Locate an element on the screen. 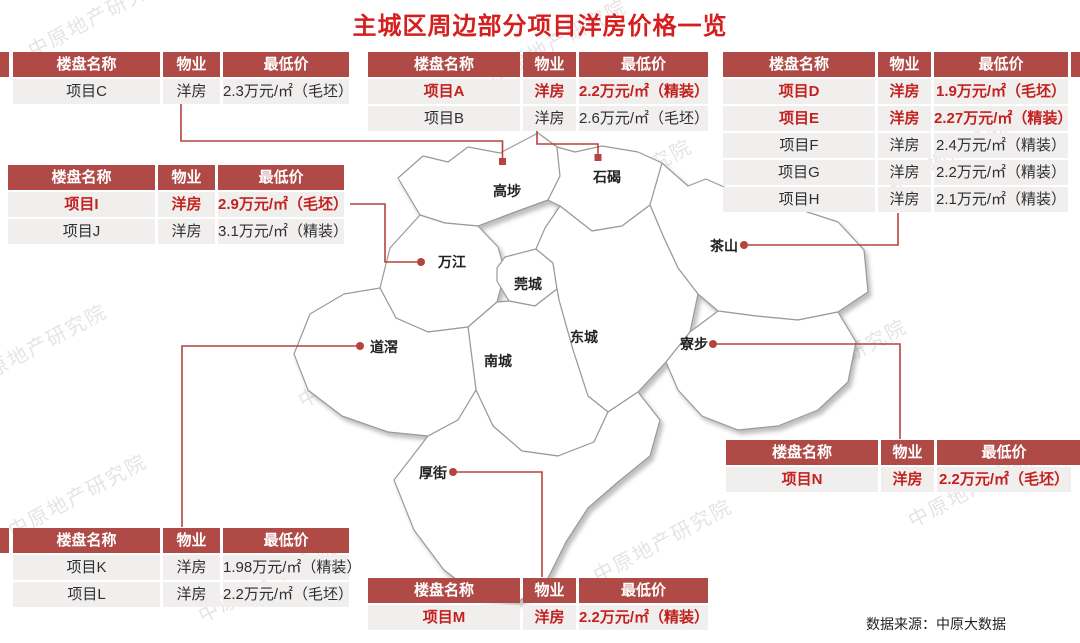  project-price: 3.1万元/㎡（精装） is located at coordinates (283, 231).